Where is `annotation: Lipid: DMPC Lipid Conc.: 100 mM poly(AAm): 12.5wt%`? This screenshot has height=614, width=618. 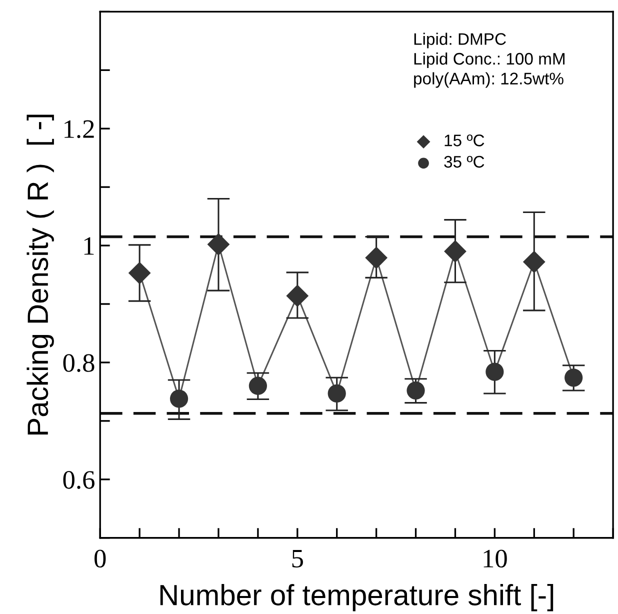 annotation: Lipid: DMPC Lipid Conc.: 100 mM poly(AAm): 12.5wt% is located at coordinates (489, 60).